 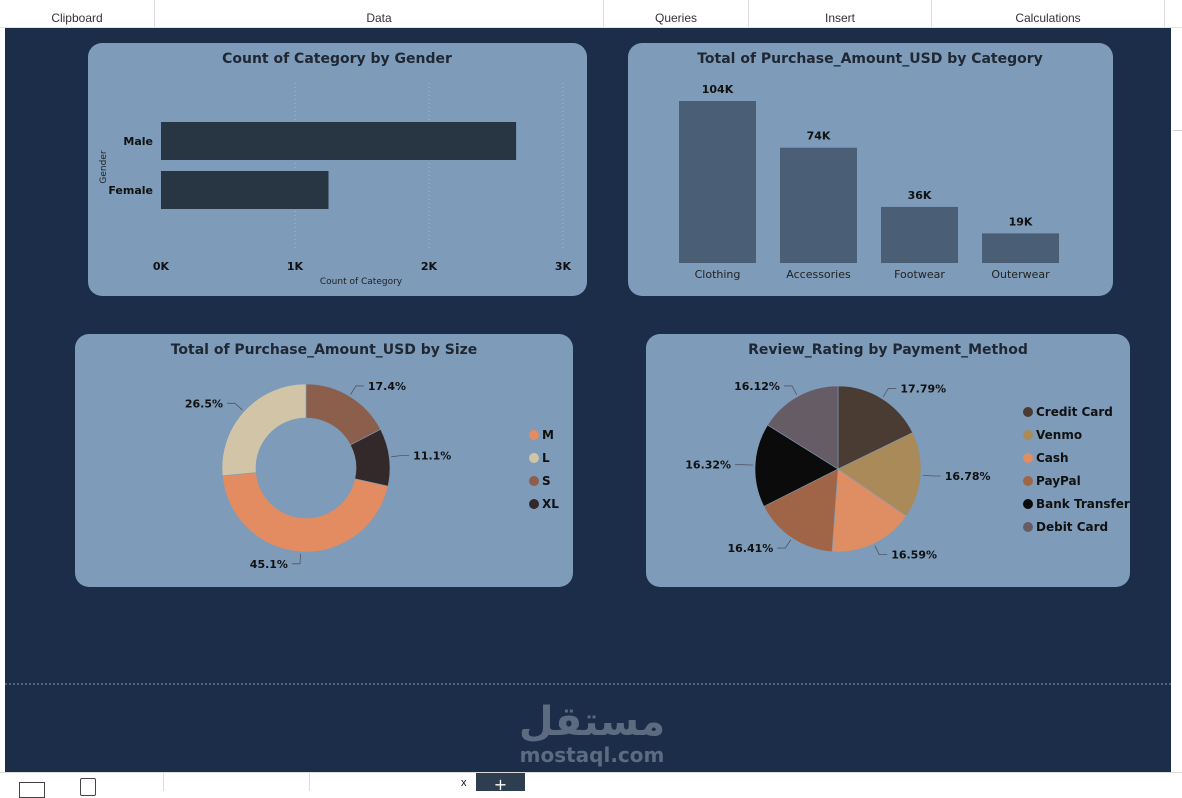 What do you see at coordinates (337, 59) in the screenshot?
I see `chart-title: Count of Category by Gender` at bounding box center [337, 59].